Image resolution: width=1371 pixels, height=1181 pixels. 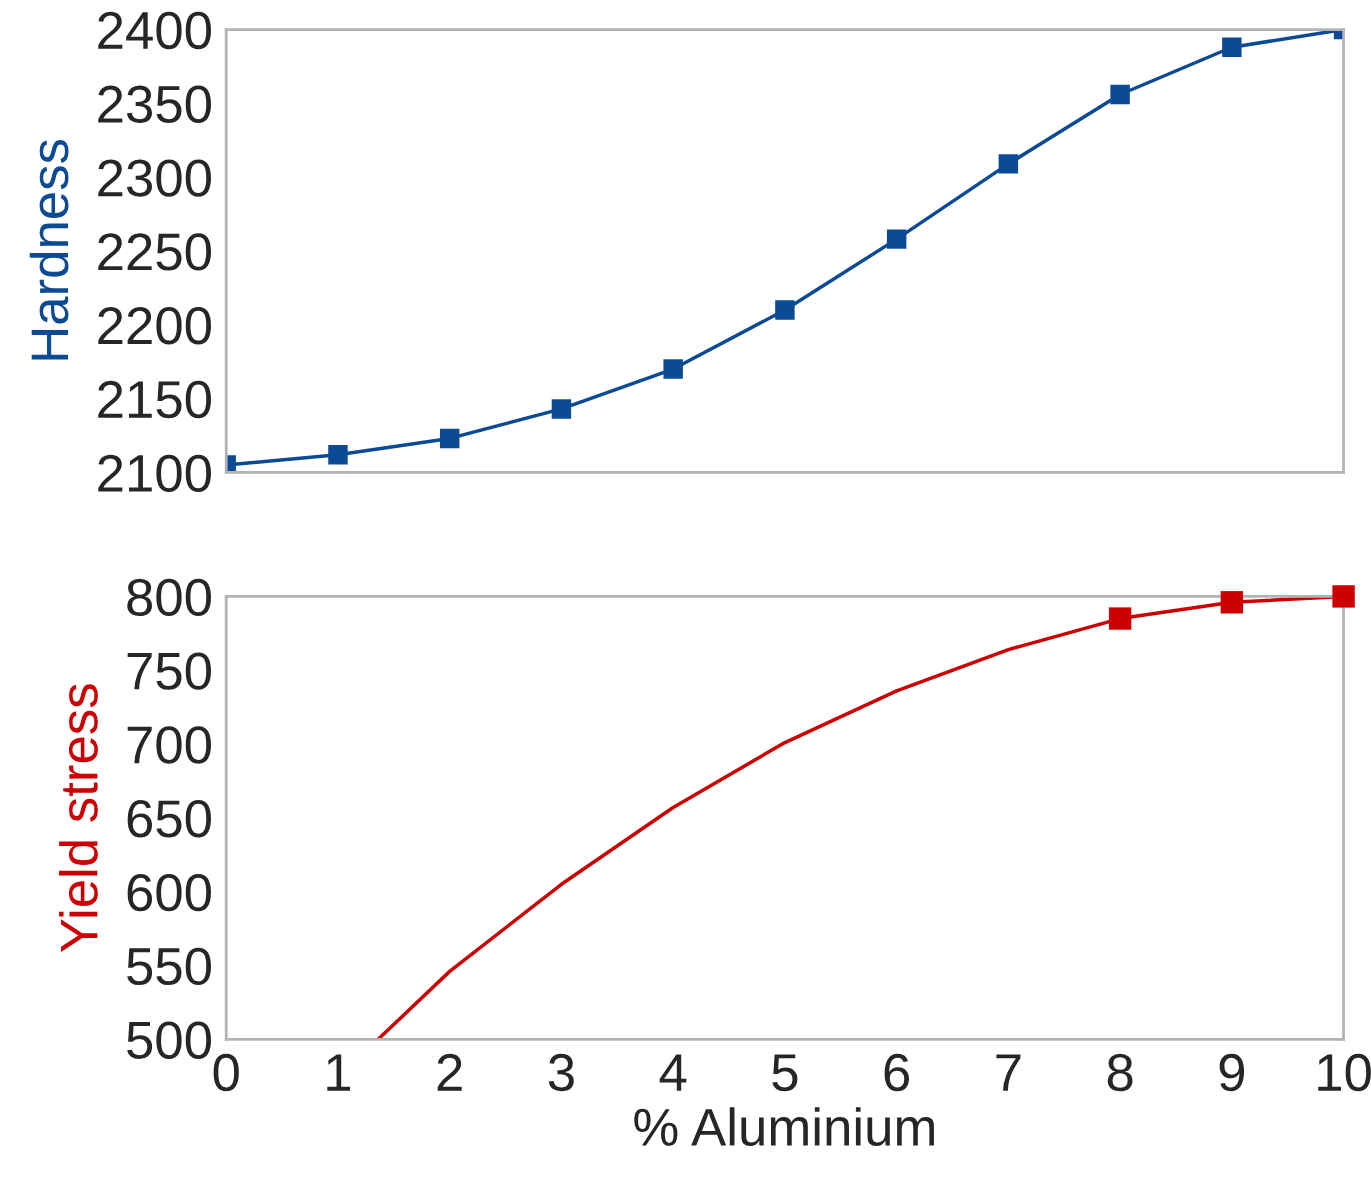 I want to click on x-tick-label: 2, so click(x=449, y=1072).